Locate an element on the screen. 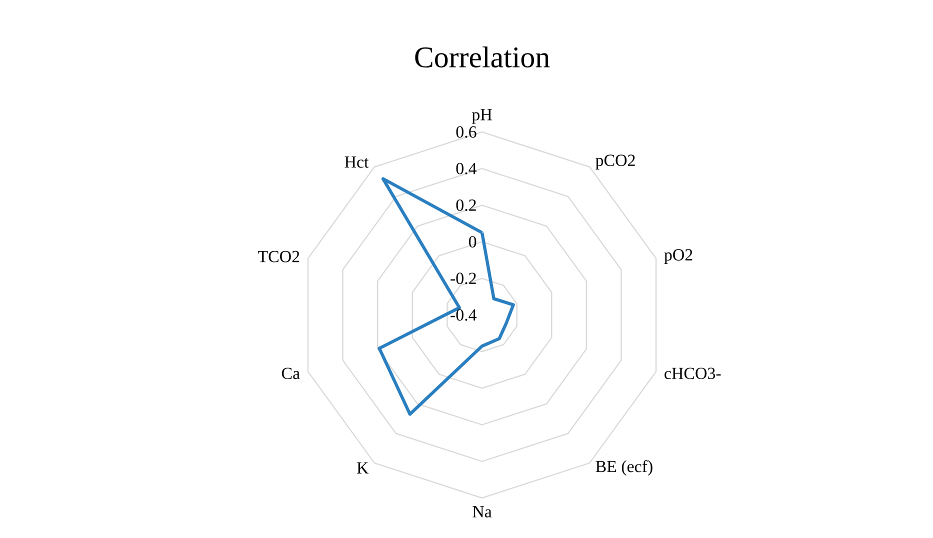 The width and height of the screenshot is (933, 538). spoke-label: TCO2 is located at coordinates (279, 256).